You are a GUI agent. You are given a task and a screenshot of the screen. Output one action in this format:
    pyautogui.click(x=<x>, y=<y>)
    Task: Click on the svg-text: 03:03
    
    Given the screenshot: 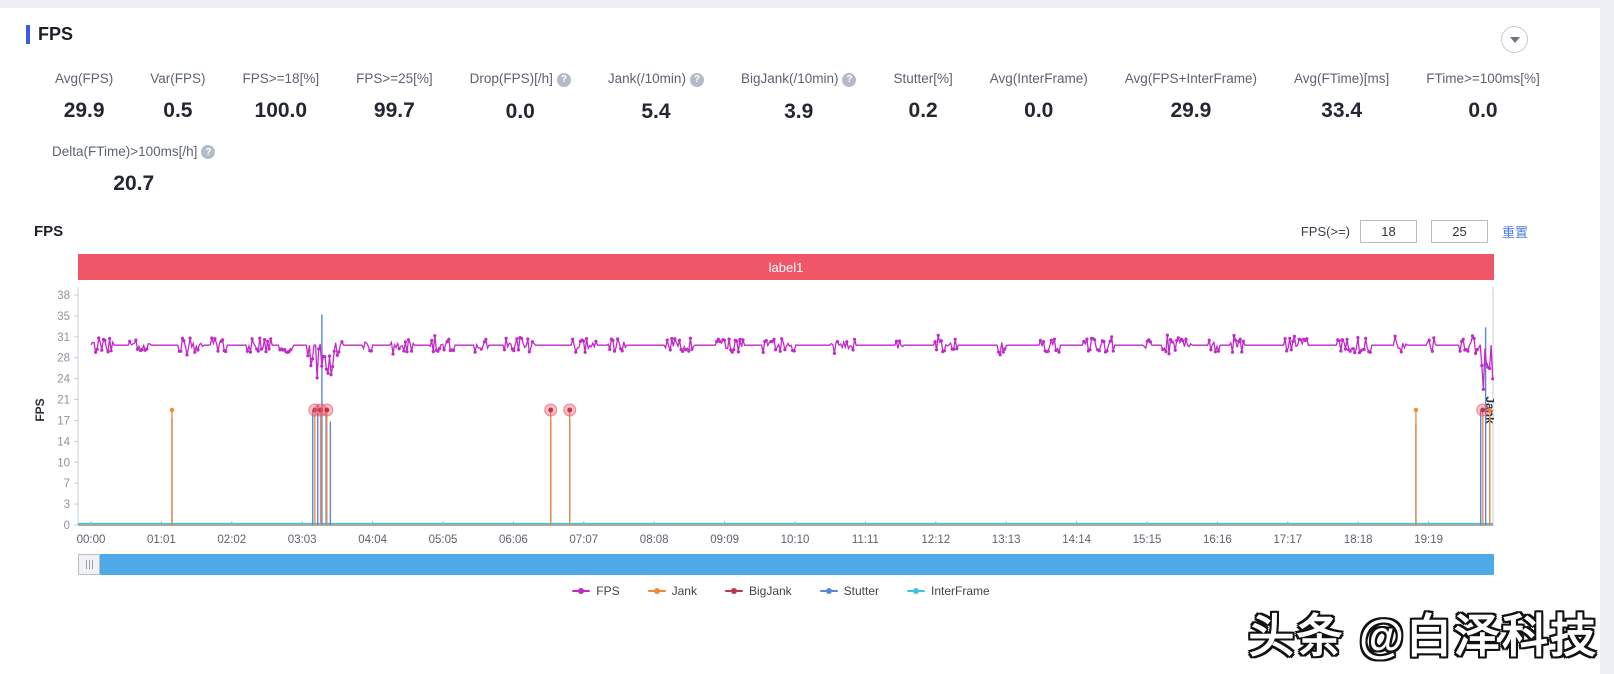 What is the action you would take?
    pyautogui.click(x=302, y=540)
    